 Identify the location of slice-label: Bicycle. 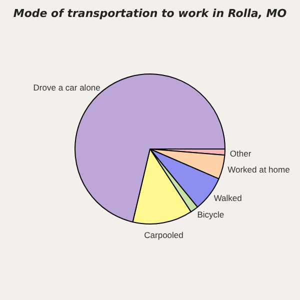
(210, 215).